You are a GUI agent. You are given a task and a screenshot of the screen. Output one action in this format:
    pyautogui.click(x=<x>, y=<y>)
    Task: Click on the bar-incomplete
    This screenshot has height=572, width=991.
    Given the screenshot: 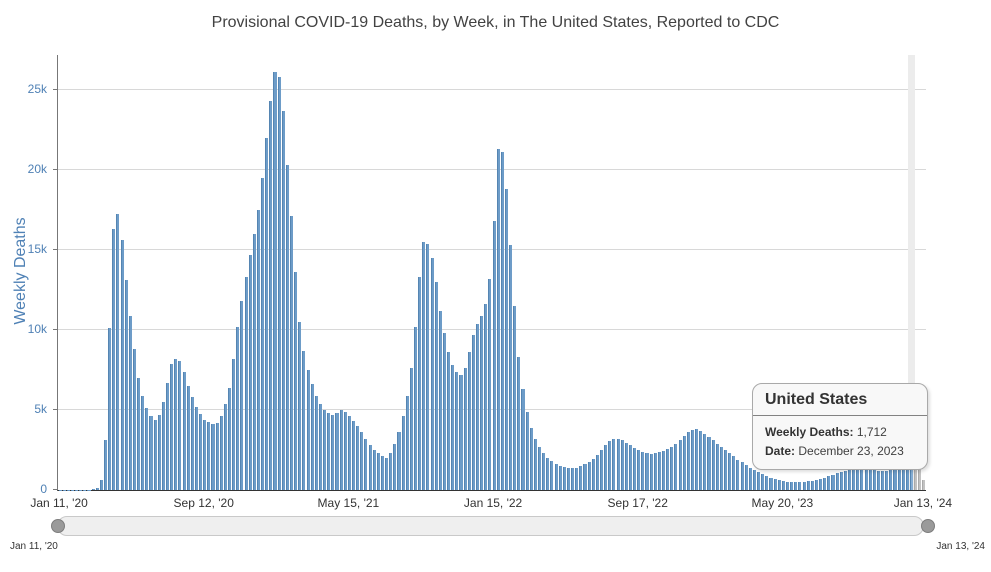 What is the action you would take?
    pyautogui.click(x=924, y=484)
    